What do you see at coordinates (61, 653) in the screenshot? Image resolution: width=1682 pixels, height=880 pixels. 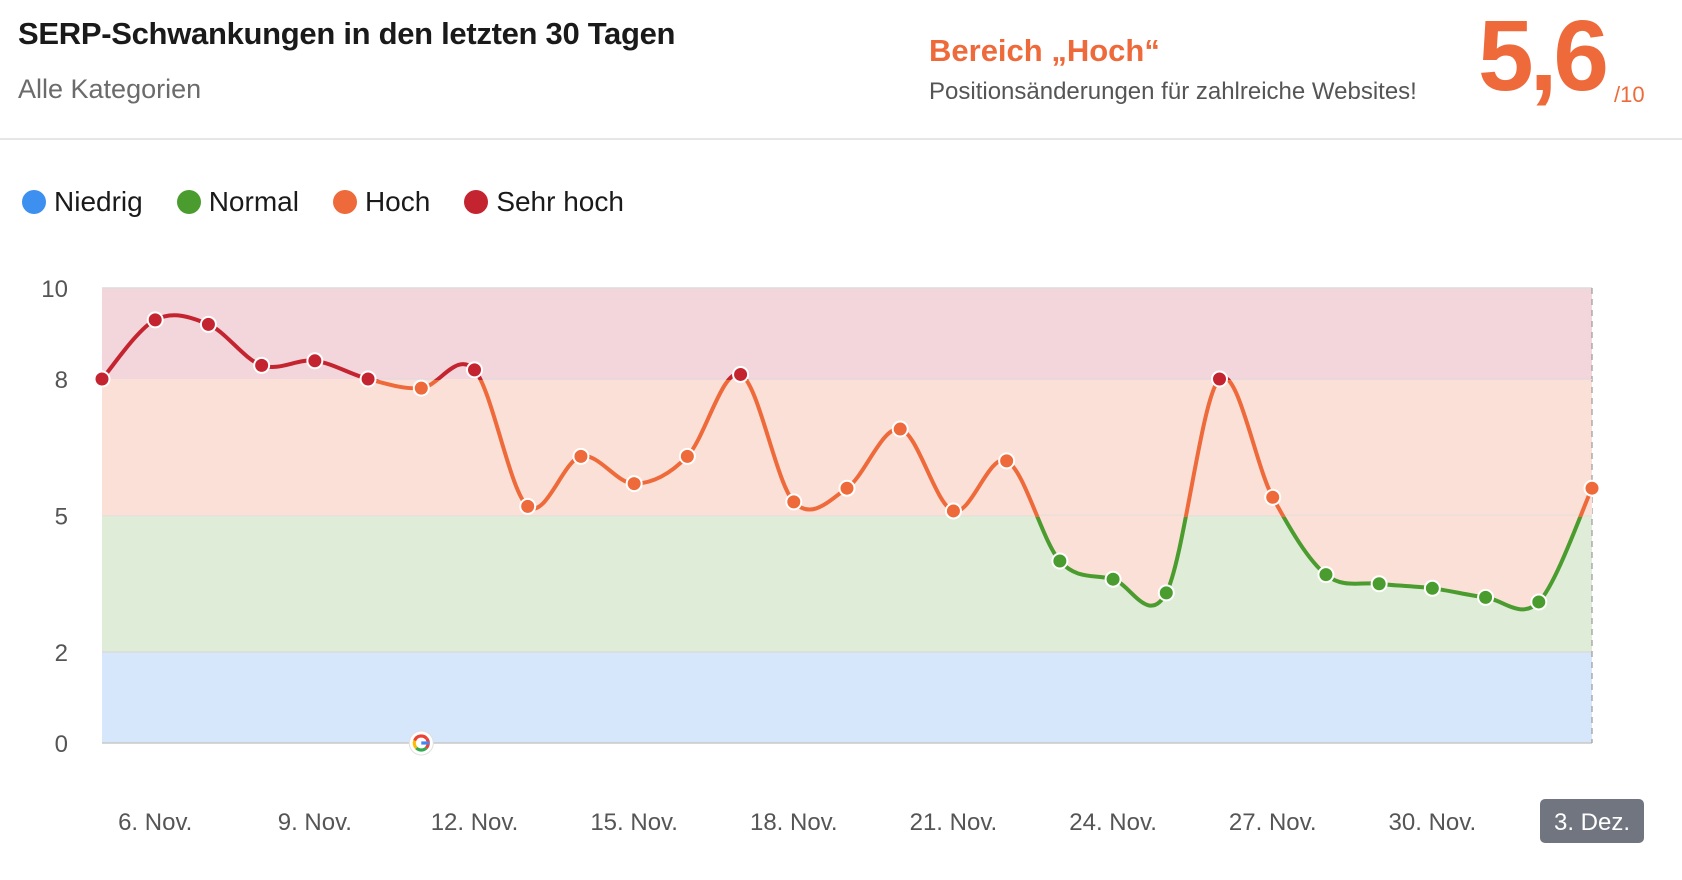 I see `y-tick-label: 2` at bounding box center [61, 653].